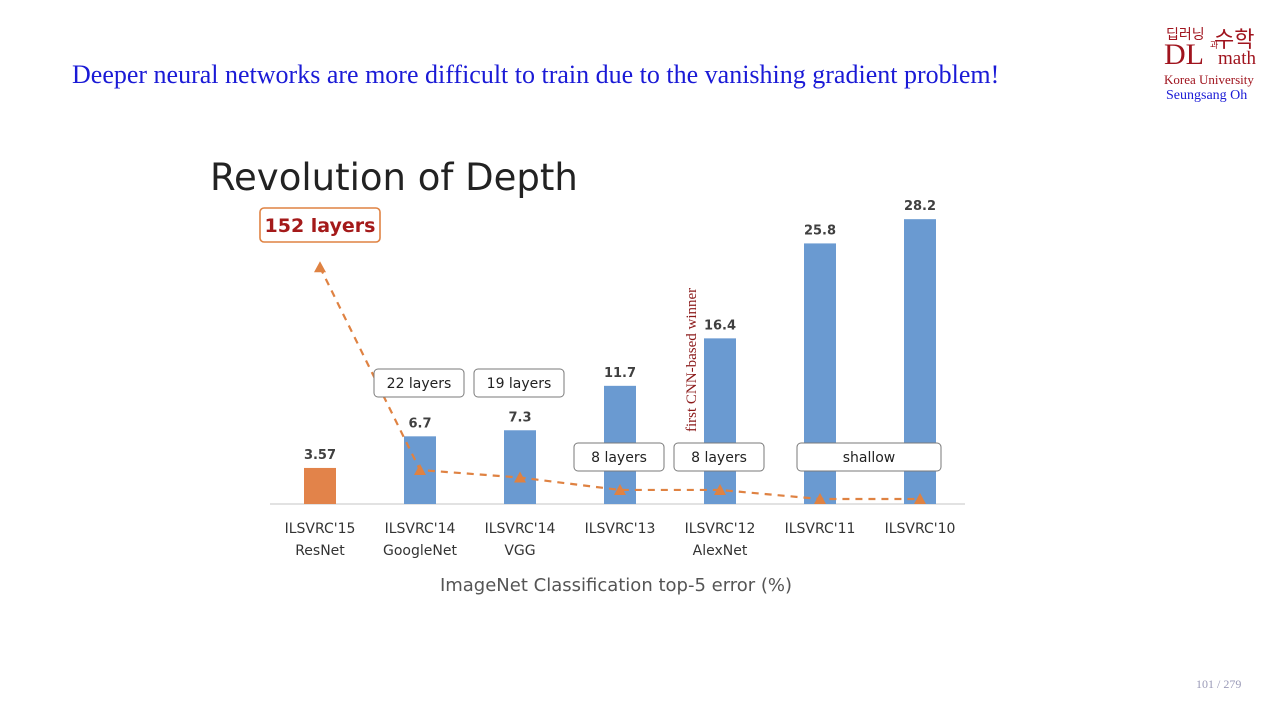 The width and height of the screenshot is (1280, 715). I want to click on bar-value-label: 25.8, so click(820, 230).